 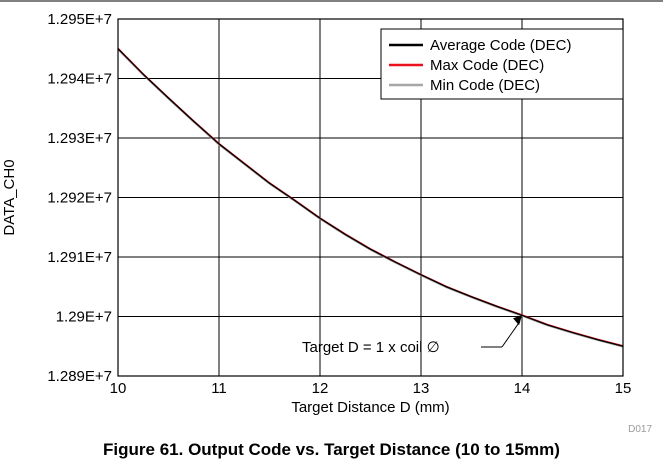 I want to click on x-tick-label: 13, so click(x=421, y=388).